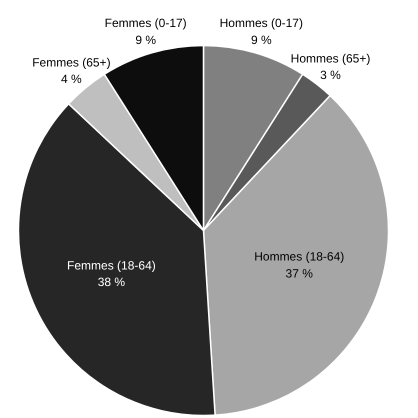  What do you see at coordinates (71, 79) in the screenshot?
I see `data-label: 4 %` at bounding box center [71, 79].